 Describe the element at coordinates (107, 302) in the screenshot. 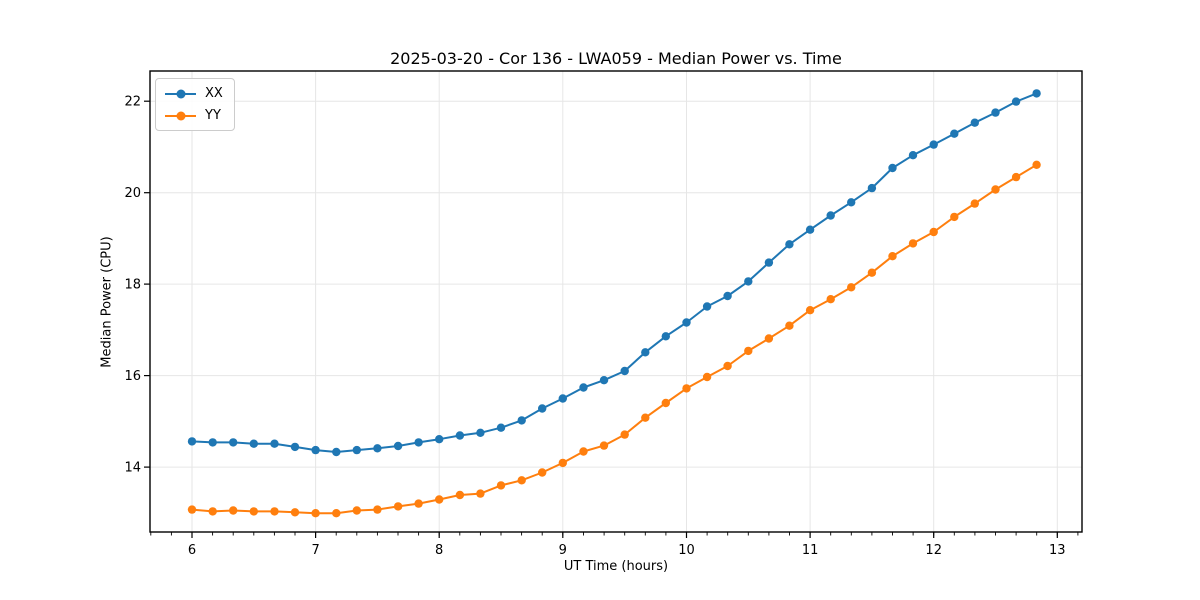

I see `y-axis-label: Median Power (CPU)` at that location.